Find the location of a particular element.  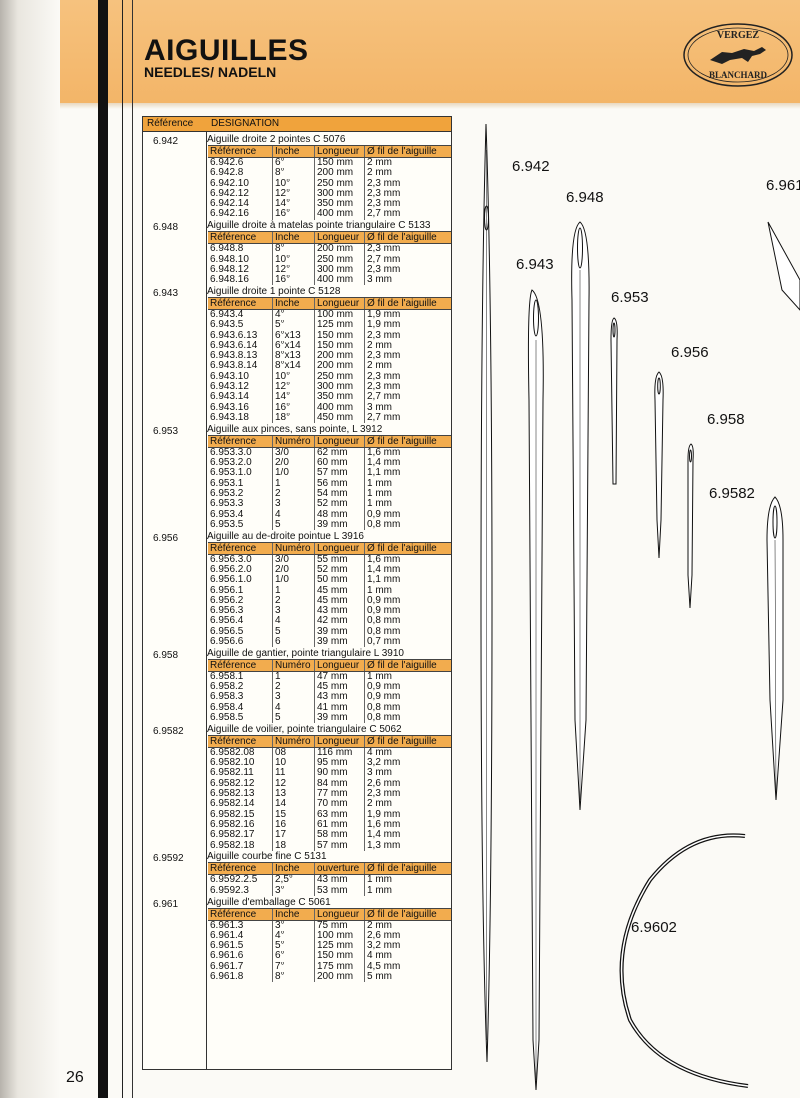

table-cell: 50 mm is located at coordinates (340, 580).